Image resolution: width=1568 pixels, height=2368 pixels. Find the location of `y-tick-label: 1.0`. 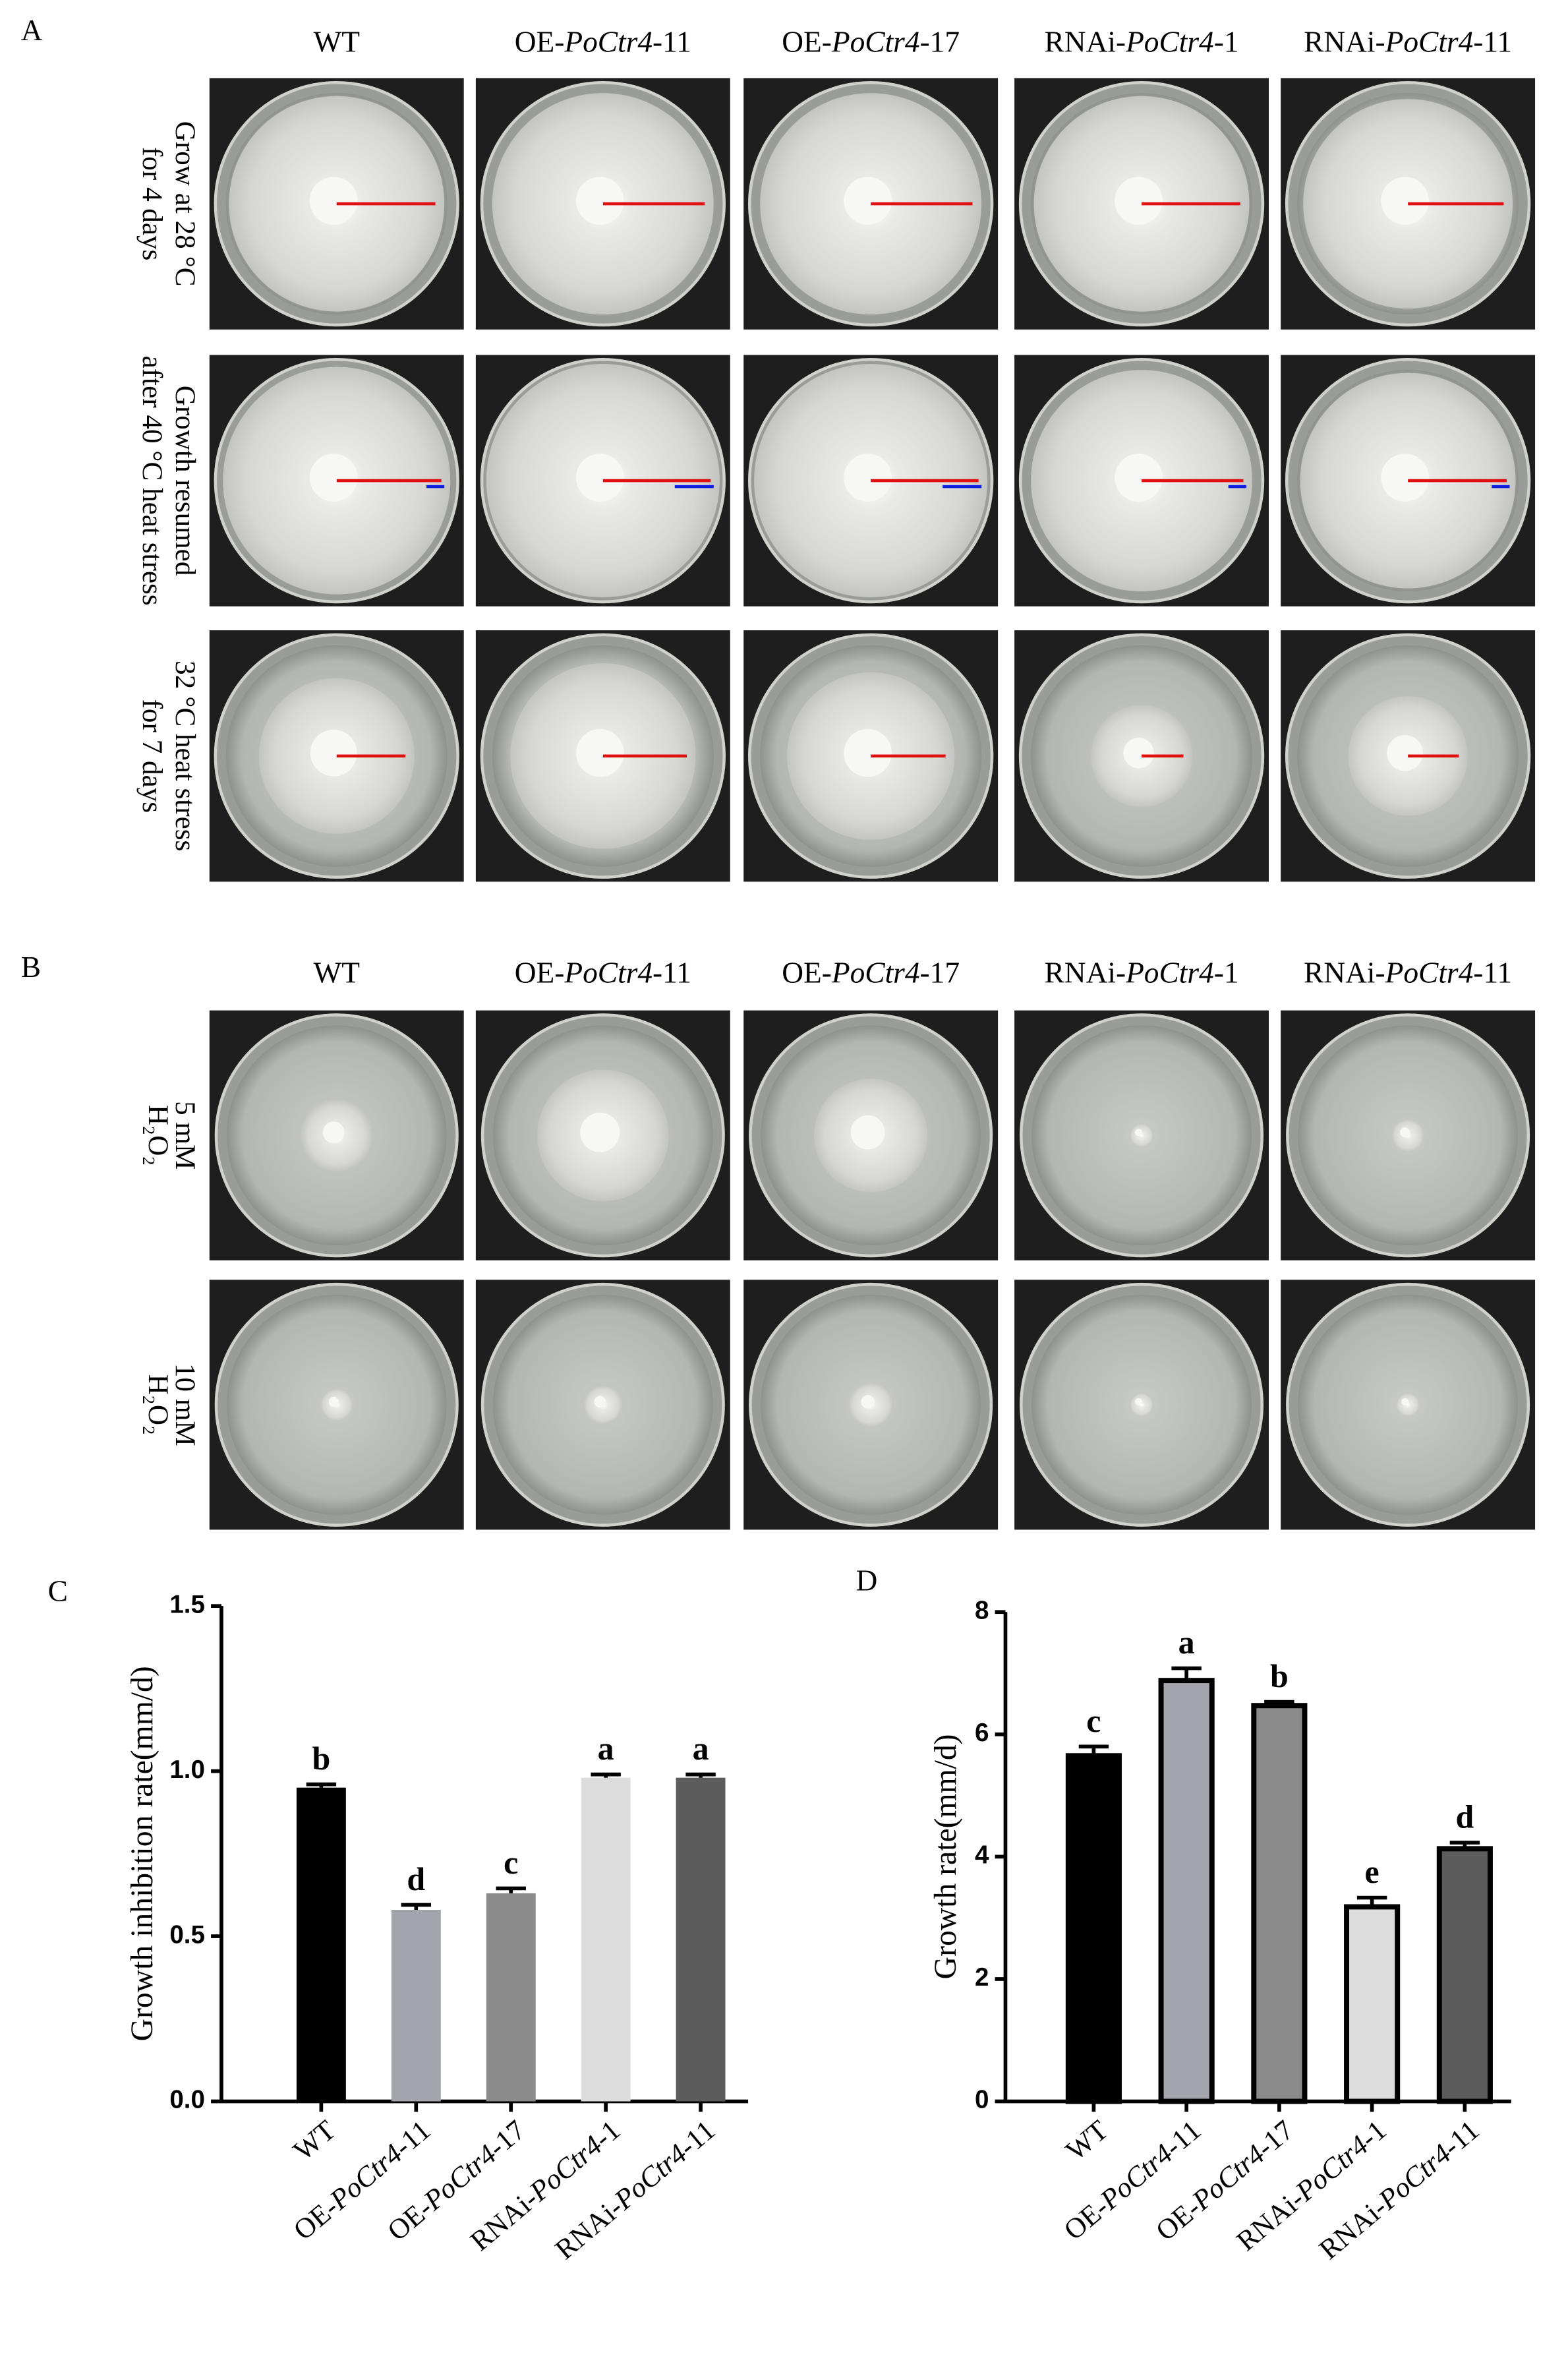

y-tick-label: 1.0 is located at coordinates (187, 1770).